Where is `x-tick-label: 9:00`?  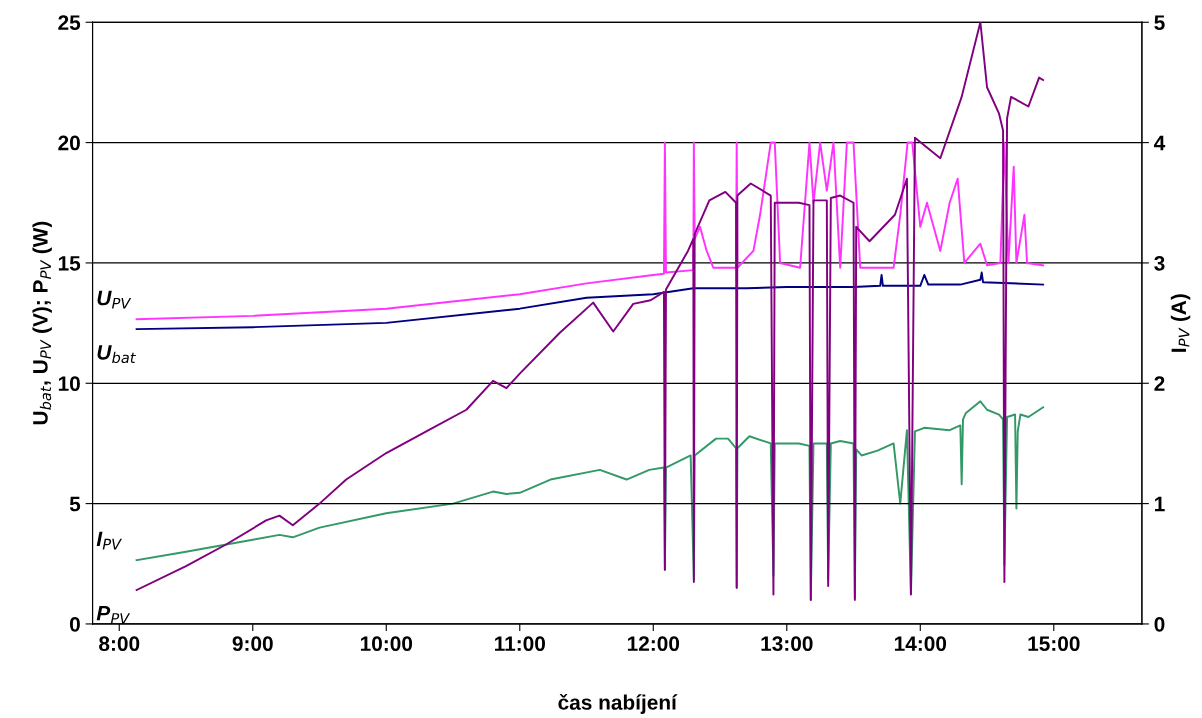
x-tick-label: 9:00 is located at coordinates (252, 644).